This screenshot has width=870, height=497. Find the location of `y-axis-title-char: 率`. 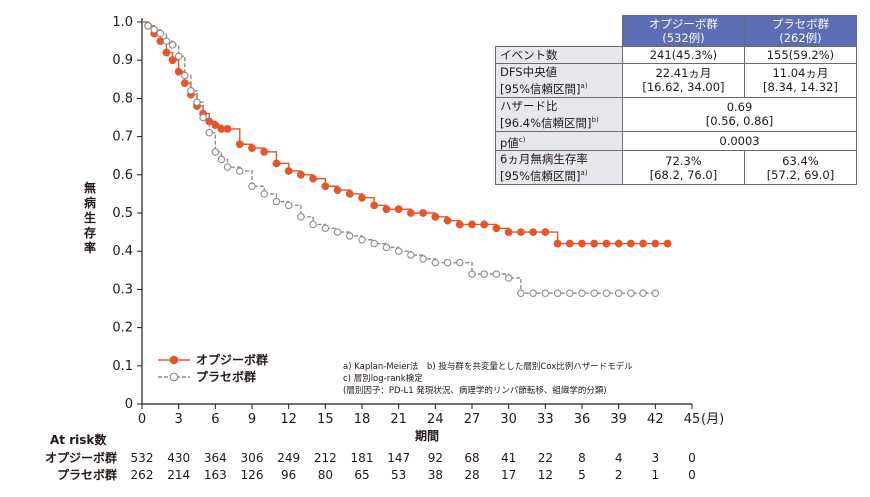

y-axis-title-char: 率 is located at coordinates (90, 247).